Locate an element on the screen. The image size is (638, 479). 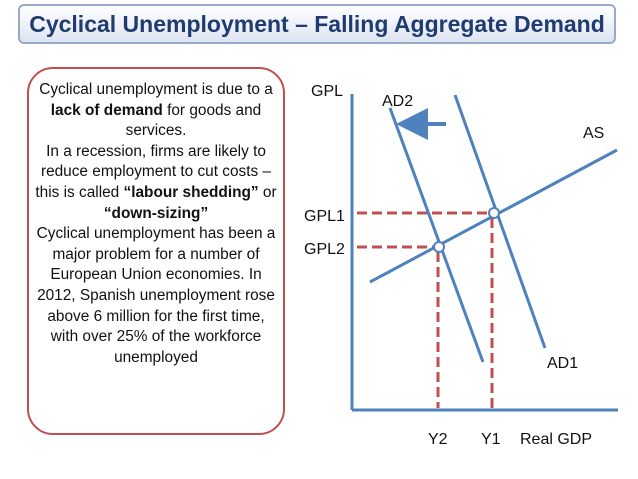
desc-p1-bold: lack of demand is located at coordinates (106, 110).